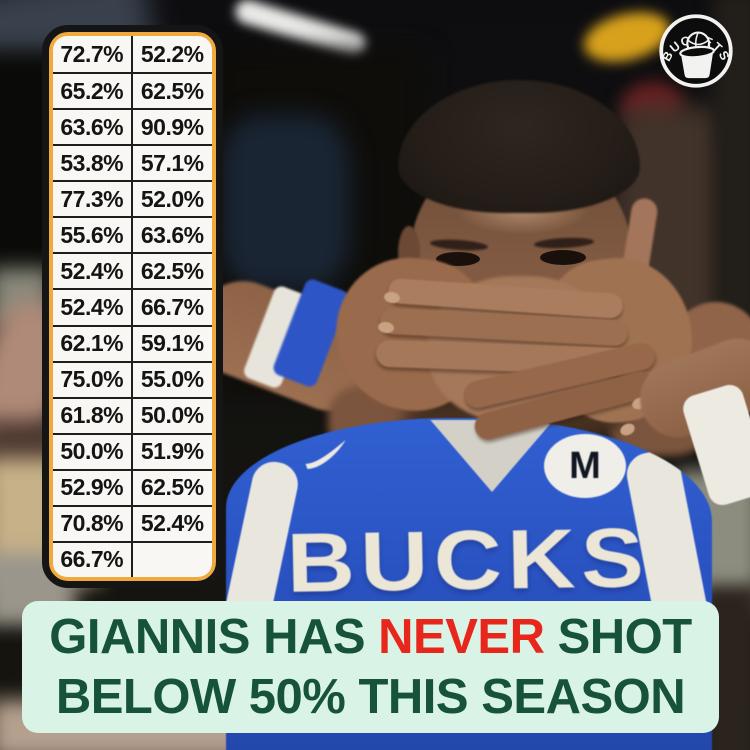 This screenshot has width=750, height=750. I want to click on caption-text: GIANNIS HAS, so click(214, 637).